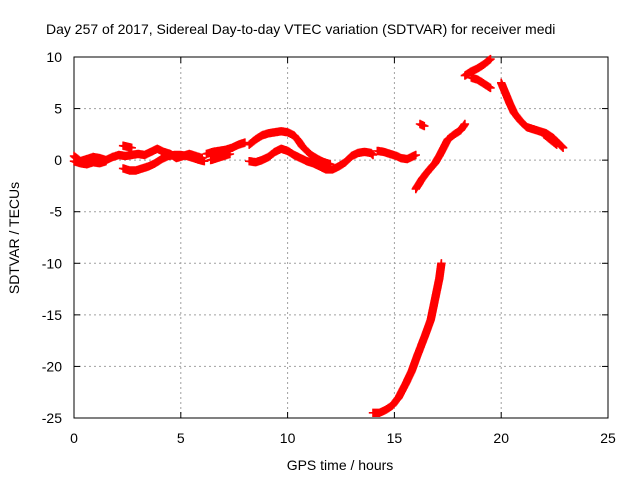  I want to click on x-axis-label: GPS time / hours, so click(340, 465).